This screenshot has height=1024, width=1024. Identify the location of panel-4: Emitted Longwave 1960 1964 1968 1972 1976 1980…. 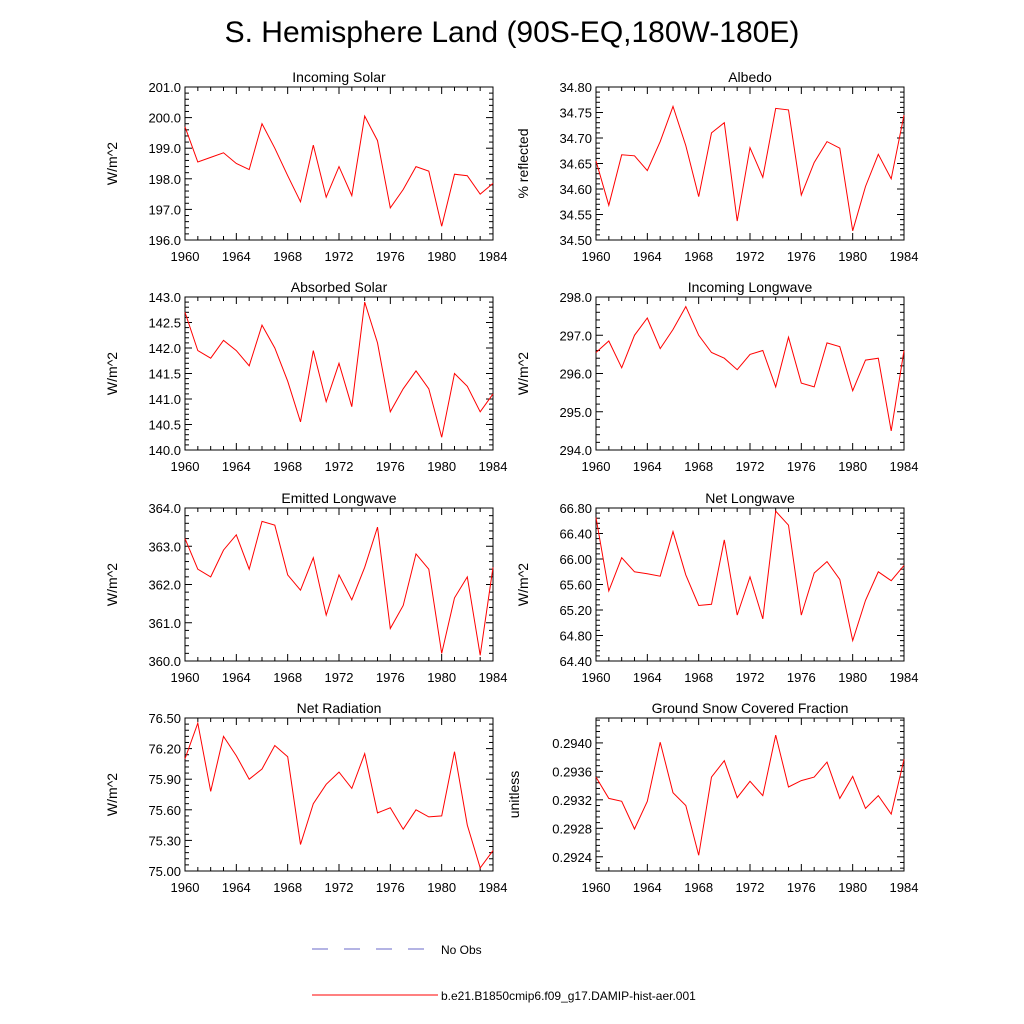
(305, 587).